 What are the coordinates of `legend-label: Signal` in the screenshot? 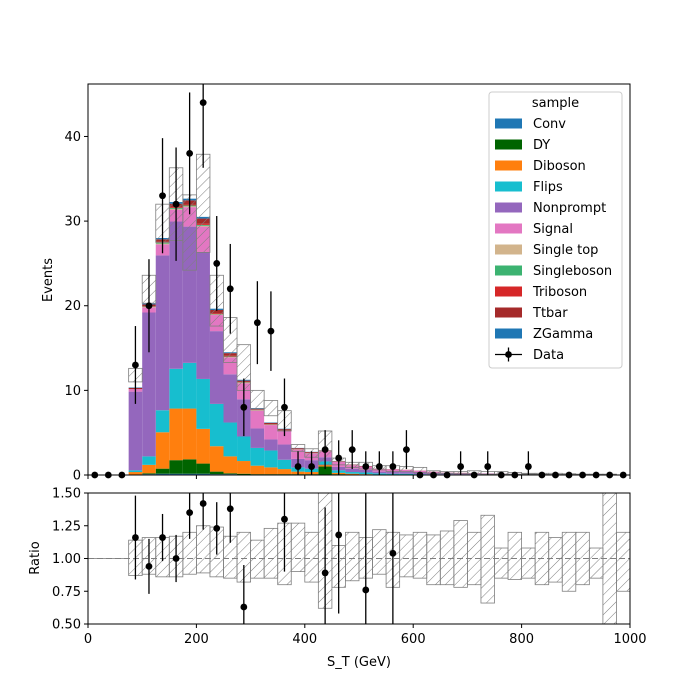 It's located at (553, 229).